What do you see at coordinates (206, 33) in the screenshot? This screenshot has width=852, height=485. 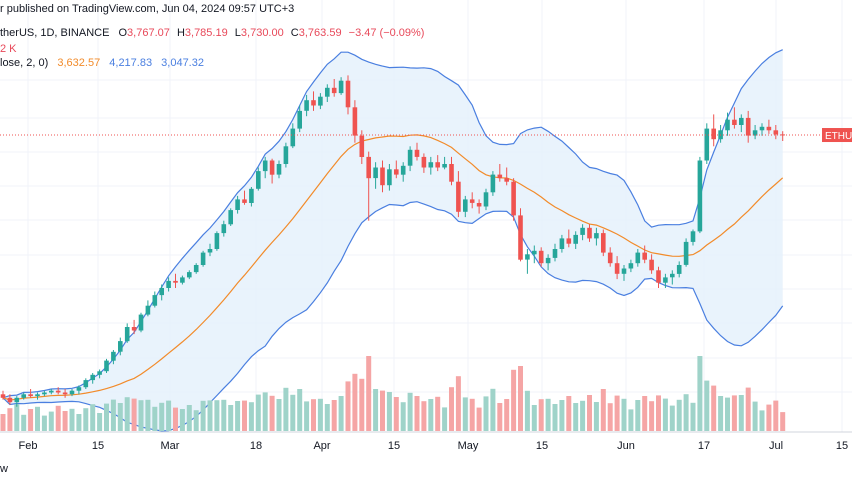 I see `high-value: 3,785.19` at bounding box center [206, 33].